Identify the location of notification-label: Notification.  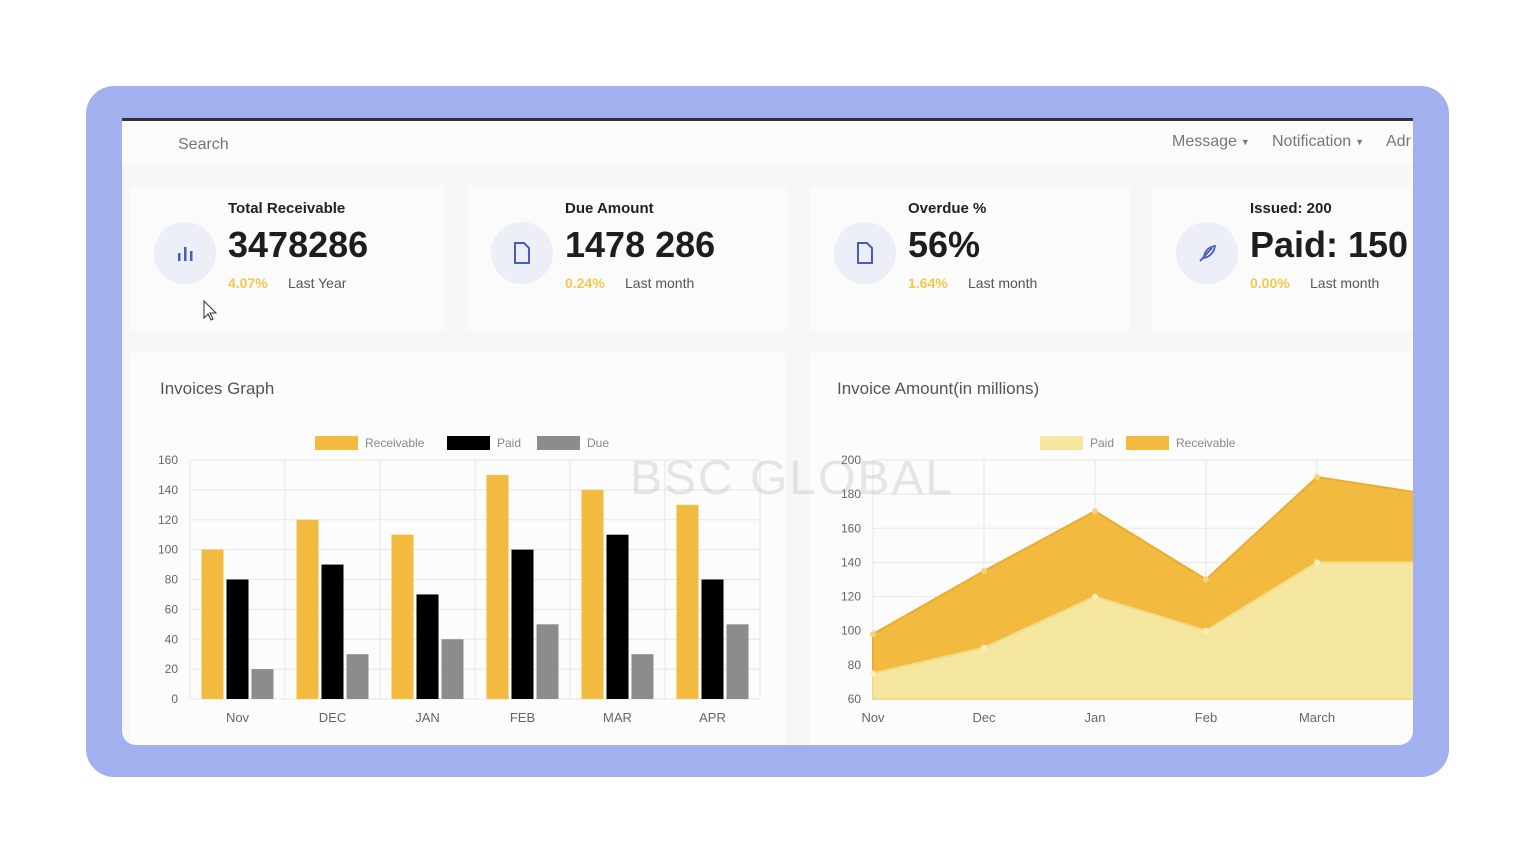
(1312, 141).